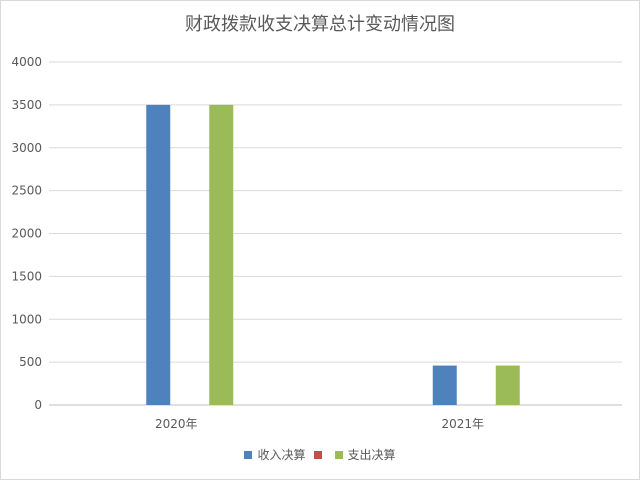 The image size is (640, 480). What do you see at coordinates (462, 424) in the screenshot?
I see `x-tick-label: 2021年` at bounding box center [462, 424].